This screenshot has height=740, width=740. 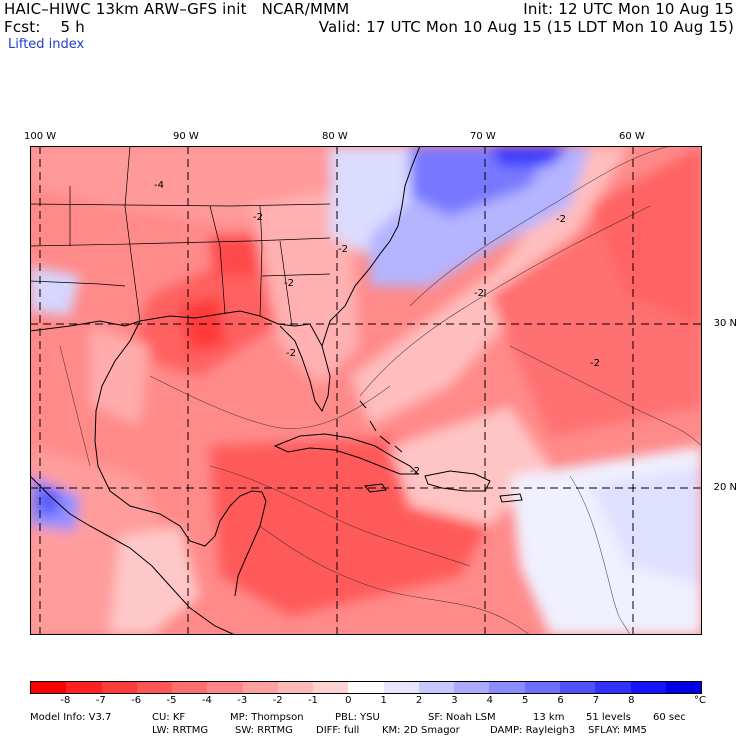 What do you see at coordinates (489, 700) in the screenshot?
I see `colorbar-tick-label: 4` at bounding box center [489, 700].